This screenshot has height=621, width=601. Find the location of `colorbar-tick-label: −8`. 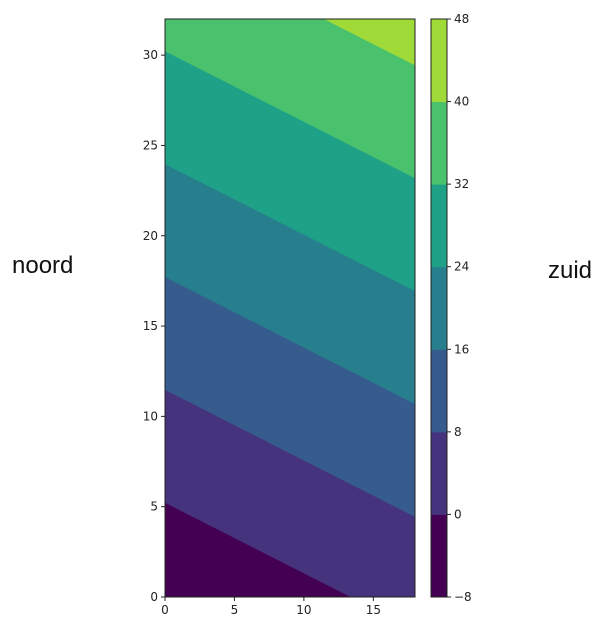

colorbar-tick-label: −8 is located at coordinates (463, 597).